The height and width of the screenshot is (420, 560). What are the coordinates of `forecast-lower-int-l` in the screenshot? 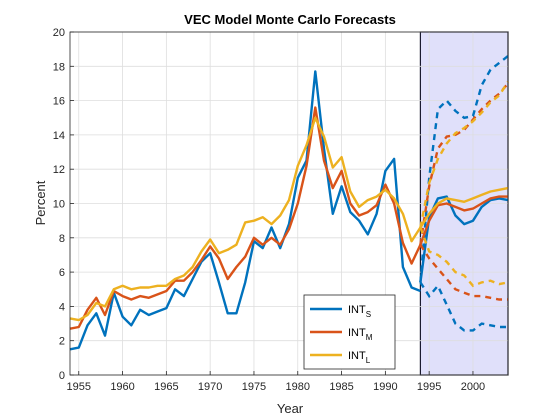 It's located at (464, 257).